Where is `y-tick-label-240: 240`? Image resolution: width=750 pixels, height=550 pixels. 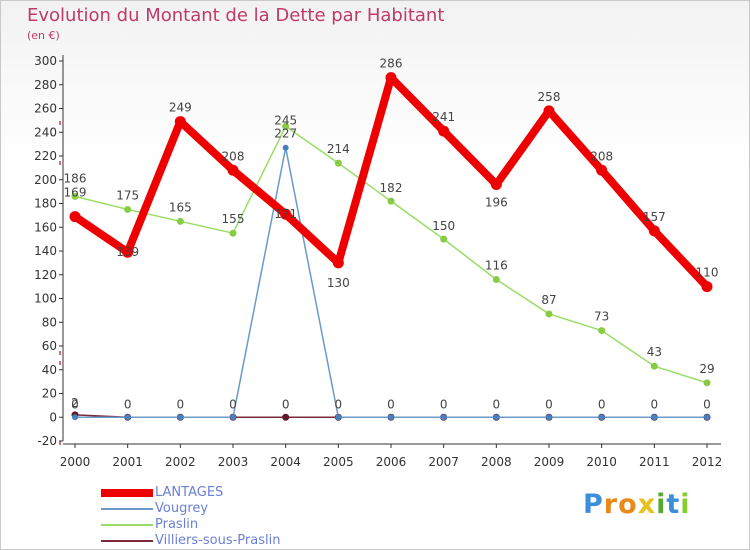
y-tick-label-240: 240 is located at coordinates (45, 132).